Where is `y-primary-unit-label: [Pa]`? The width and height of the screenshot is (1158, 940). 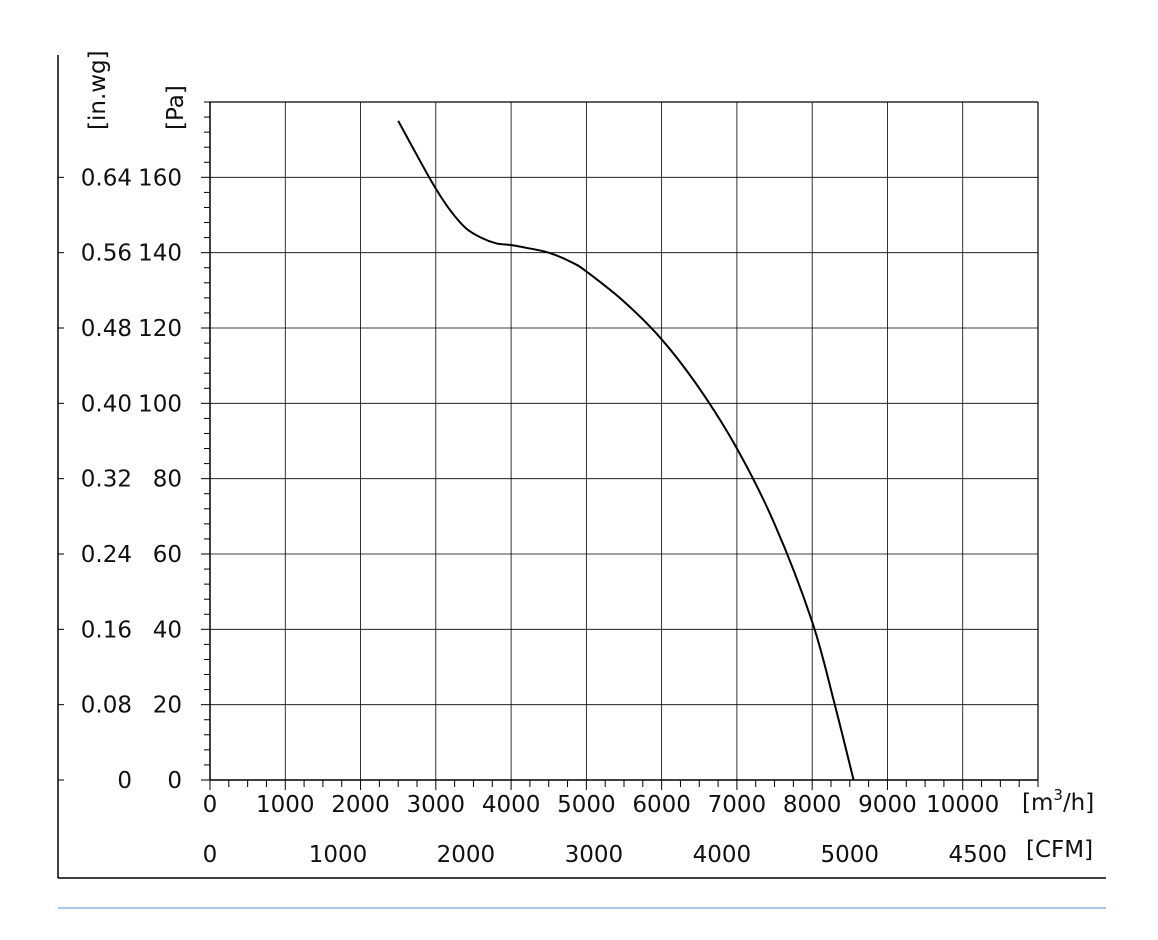
y-primary-unit-label: [Pa] is located at coordinates (176, 107).